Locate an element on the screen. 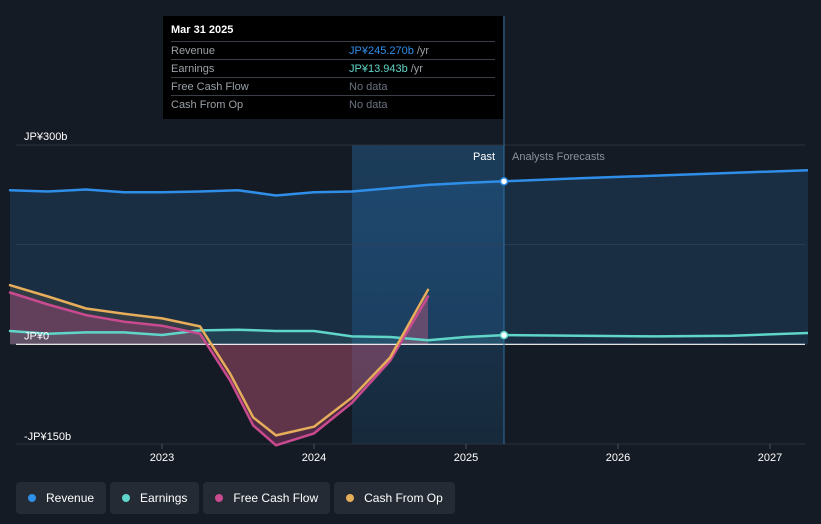 This screenshot has width=821, height=524. revenue-forecast-line is located at coordinates (656, 175).